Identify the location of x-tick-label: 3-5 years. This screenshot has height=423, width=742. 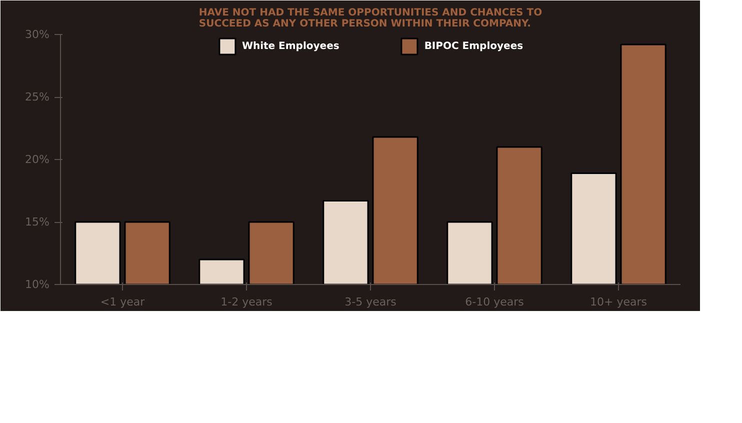
(370, 302).